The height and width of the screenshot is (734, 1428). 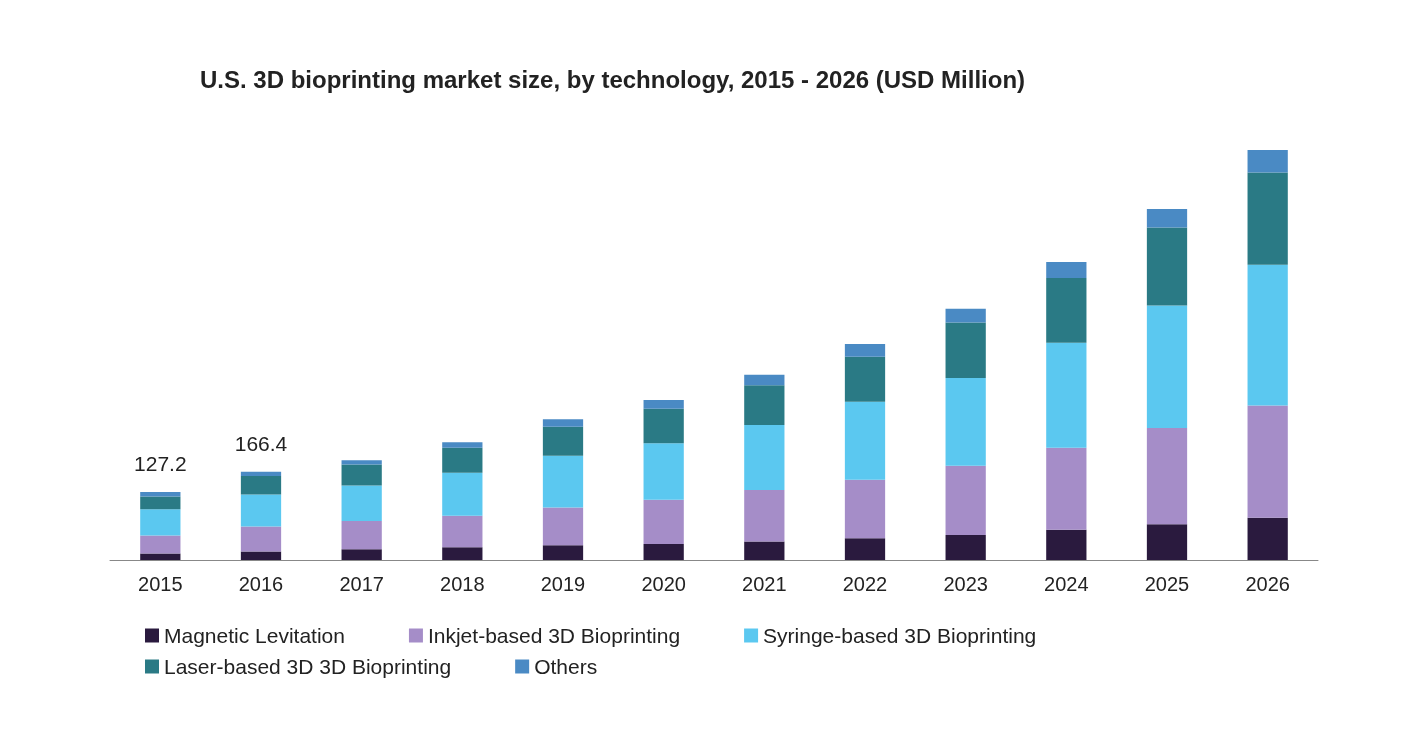 I want to click on x-tick-label: 2015, so click(x=160, y=584).